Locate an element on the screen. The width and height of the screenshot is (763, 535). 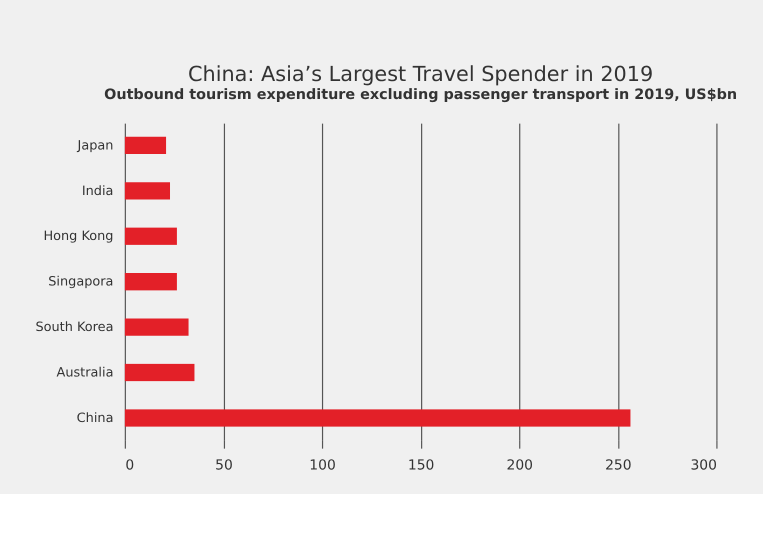
x-tick-label: 200 is located at coordinates (519, 465).